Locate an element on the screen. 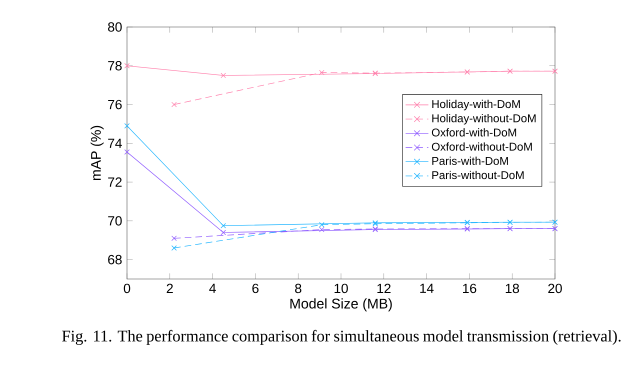  x-tick-label: 16 is located at coordinates (469, 289).